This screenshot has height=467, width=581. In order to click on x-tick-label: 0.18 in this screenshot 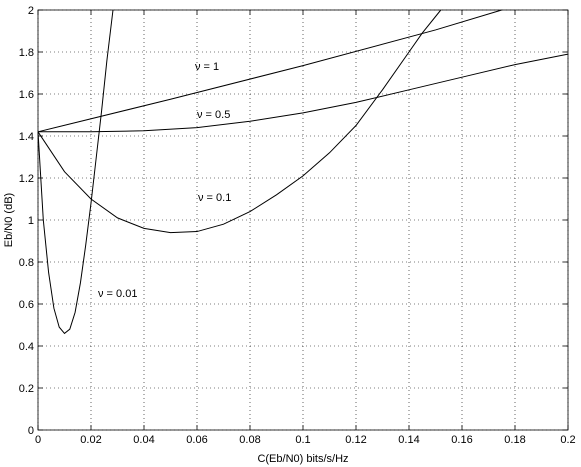, I will do `click(514, 440)`.